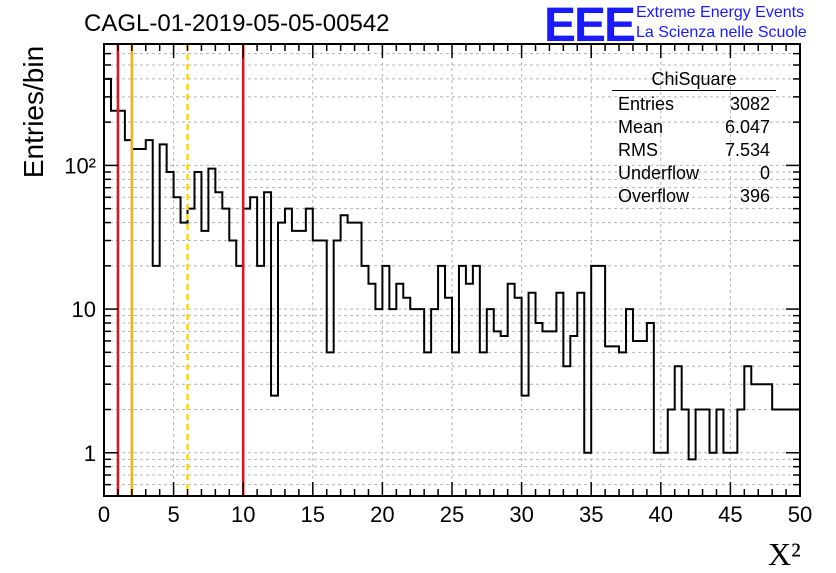 The image size is (836, 573). What do you see at coordinates (33, 112) in the screenshot?
I see `y-axis-label: Entries/bin` at bounding box center [33, 112].